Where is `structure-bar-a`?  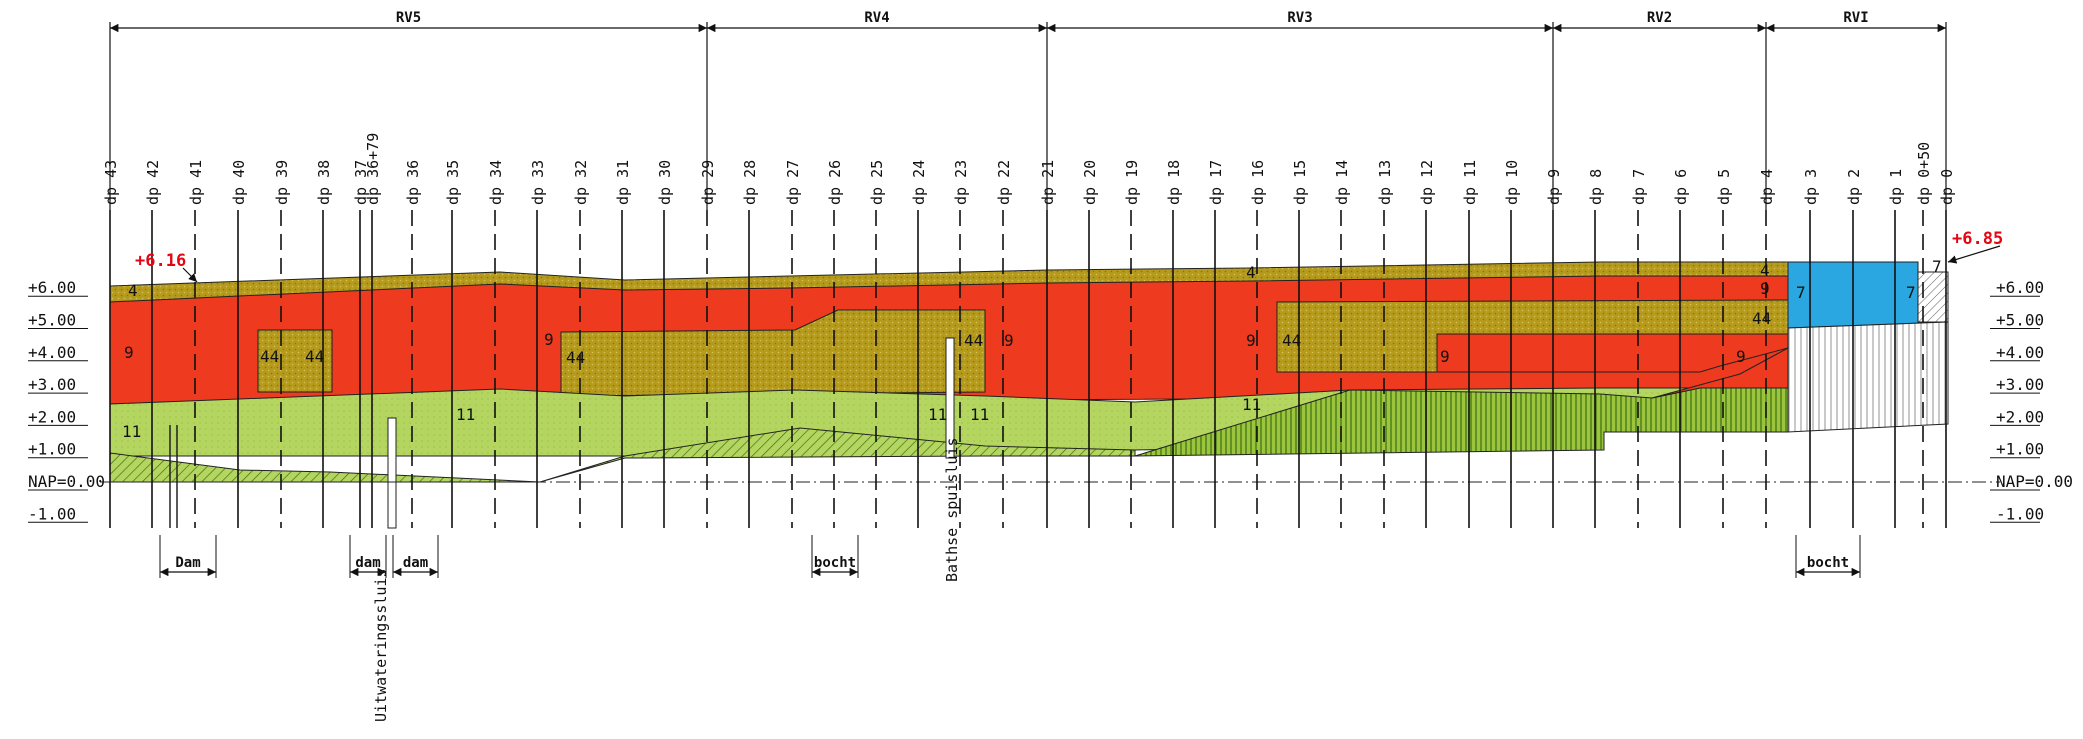 structure-bar-a is located at coordinates (392, 473).